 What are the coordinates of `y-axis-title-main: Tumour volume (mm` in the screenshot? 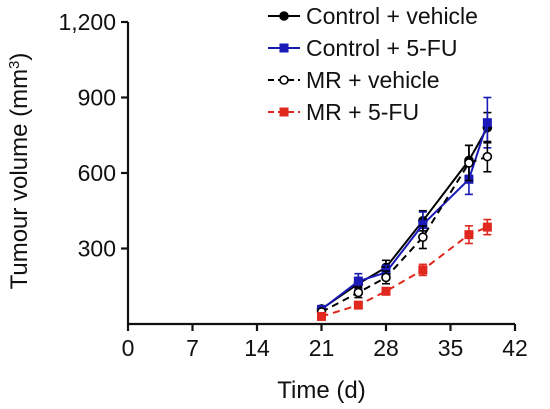 It's located at (19, 179).